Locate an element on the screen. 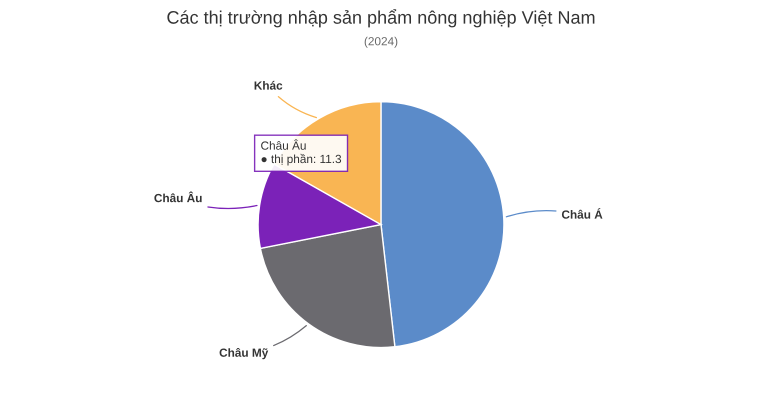 The image size is (762, 394). slice-label: Khác is located at coordinates (268, 85).